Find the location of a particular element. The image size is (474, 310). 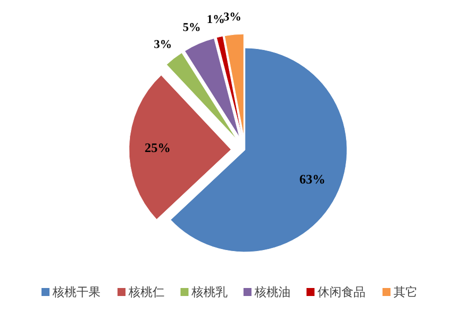

legend-label: 核桃油 is located at coordinates (272, 292).